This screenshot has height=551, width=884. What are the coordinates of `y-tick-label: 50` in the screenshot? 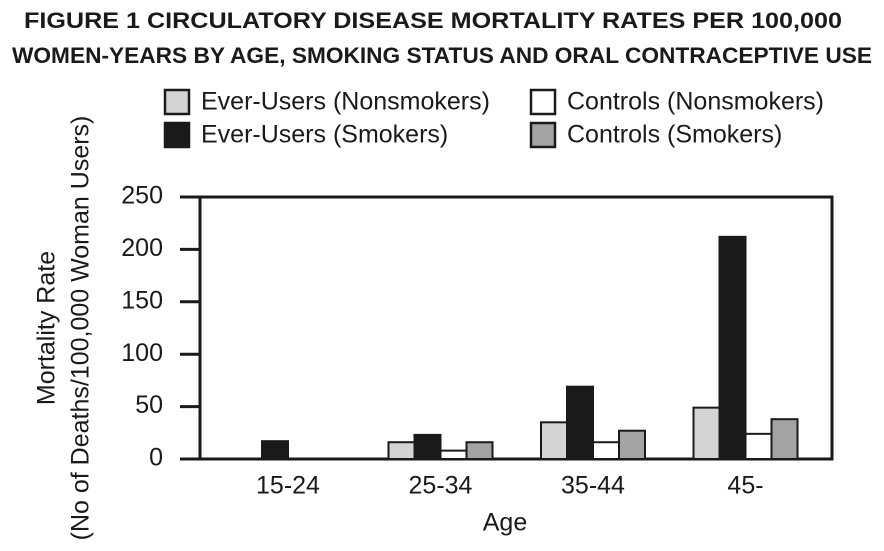 It's located at (149, 405).